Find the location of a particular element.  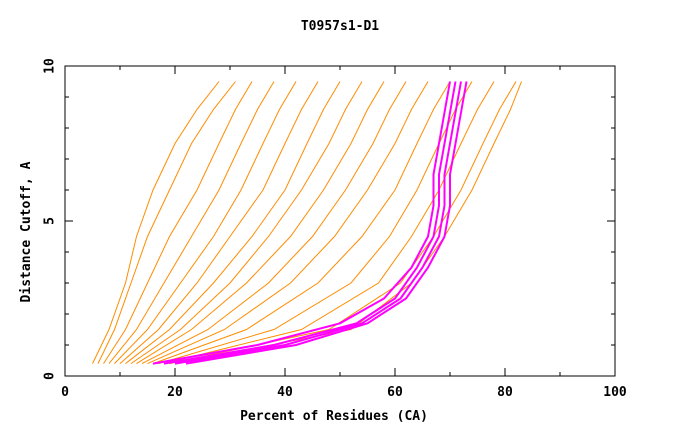

x-tick-label: 20 is located at coordinates (175, 392).